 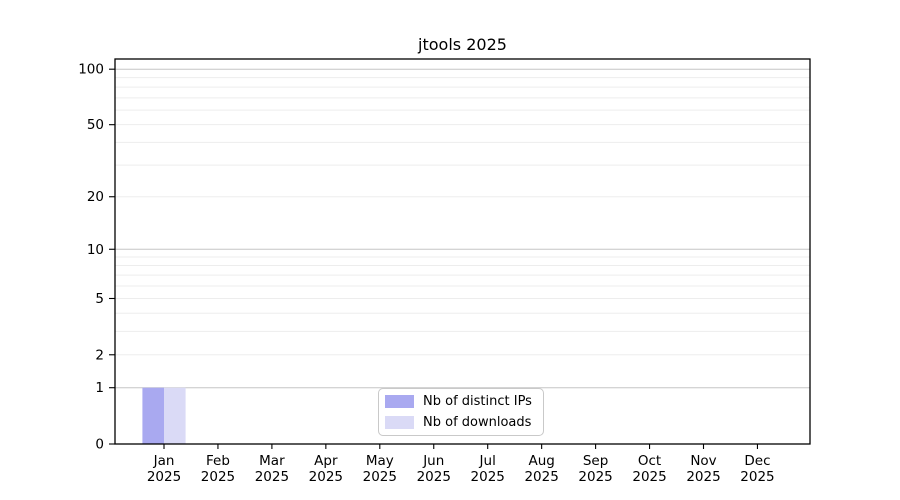 What do you see at coordinates (272, 461) in the screenshot?
I see `x-tick-label-month: Mar` at bounding box center [272, 461].